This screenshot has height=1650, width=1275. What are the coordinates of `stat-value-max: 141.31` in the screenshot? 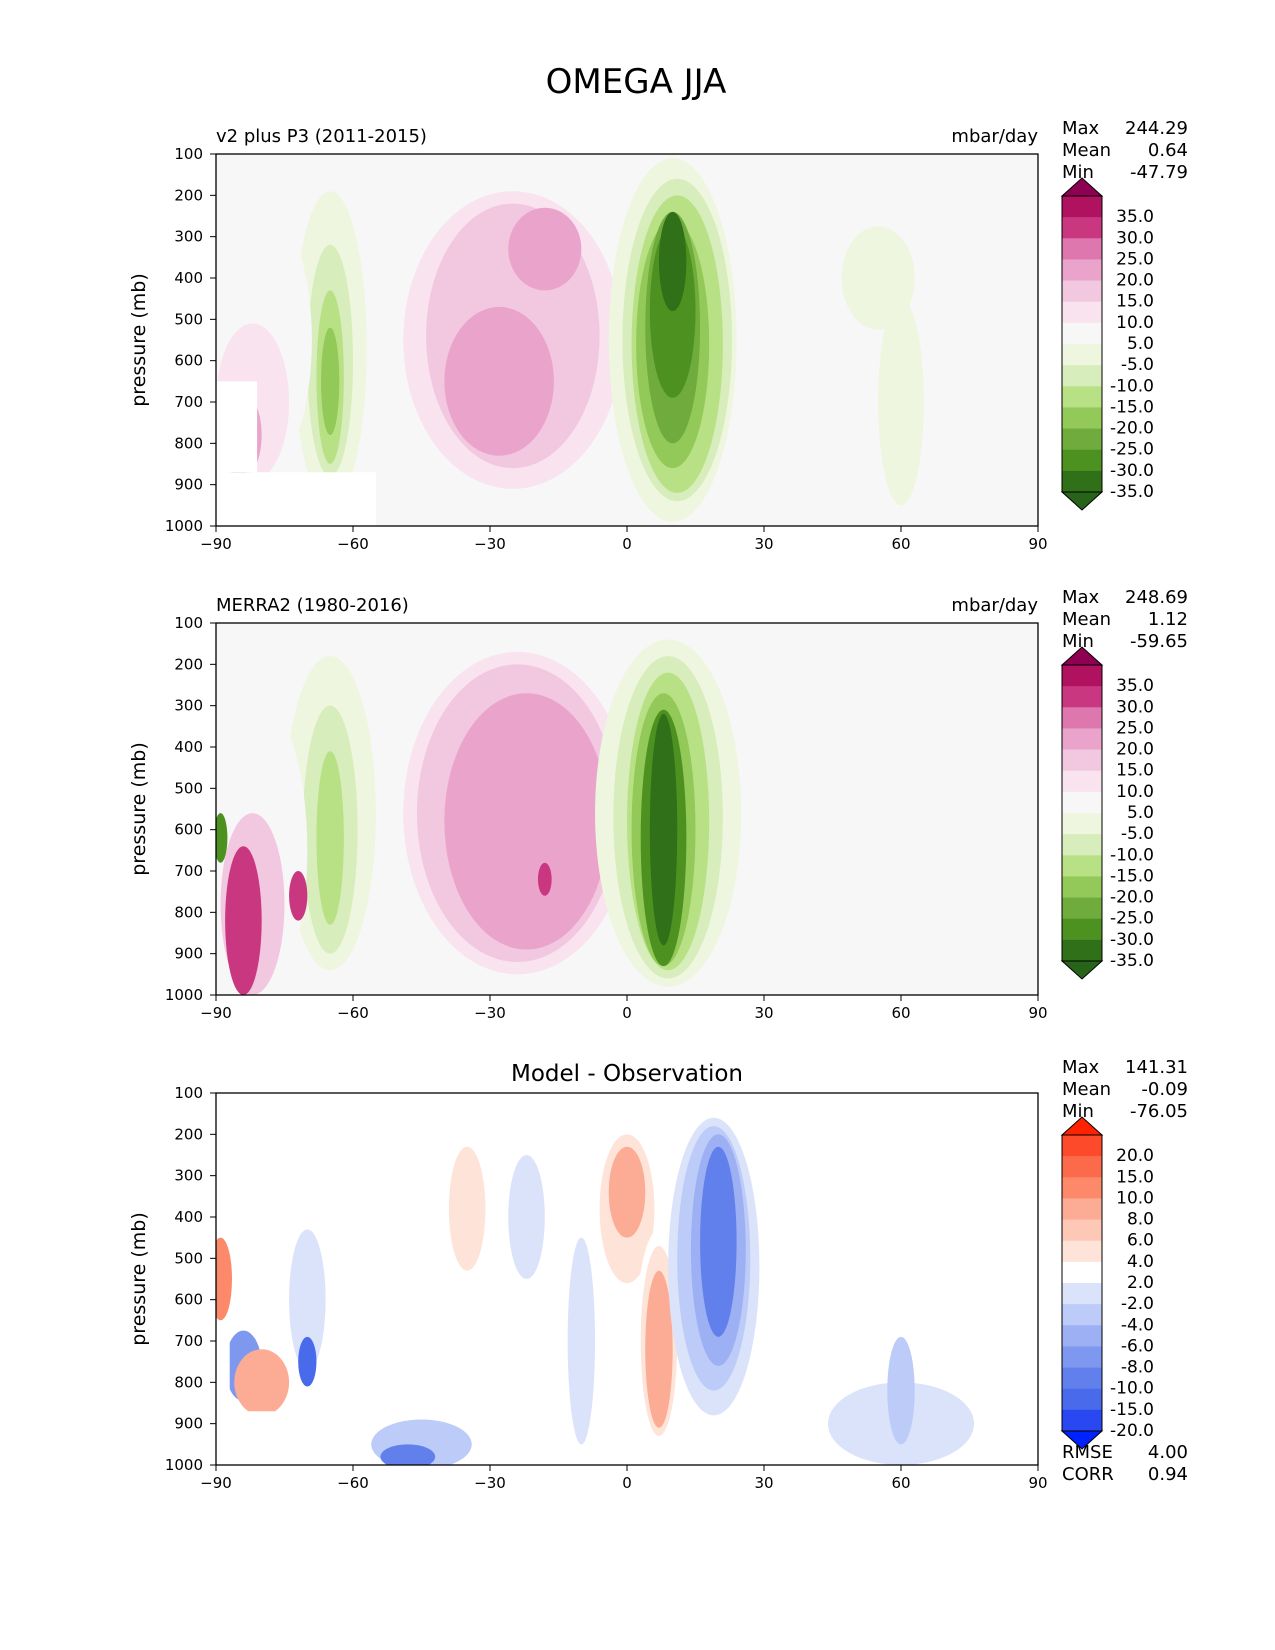 It's located at (1156, 1067).